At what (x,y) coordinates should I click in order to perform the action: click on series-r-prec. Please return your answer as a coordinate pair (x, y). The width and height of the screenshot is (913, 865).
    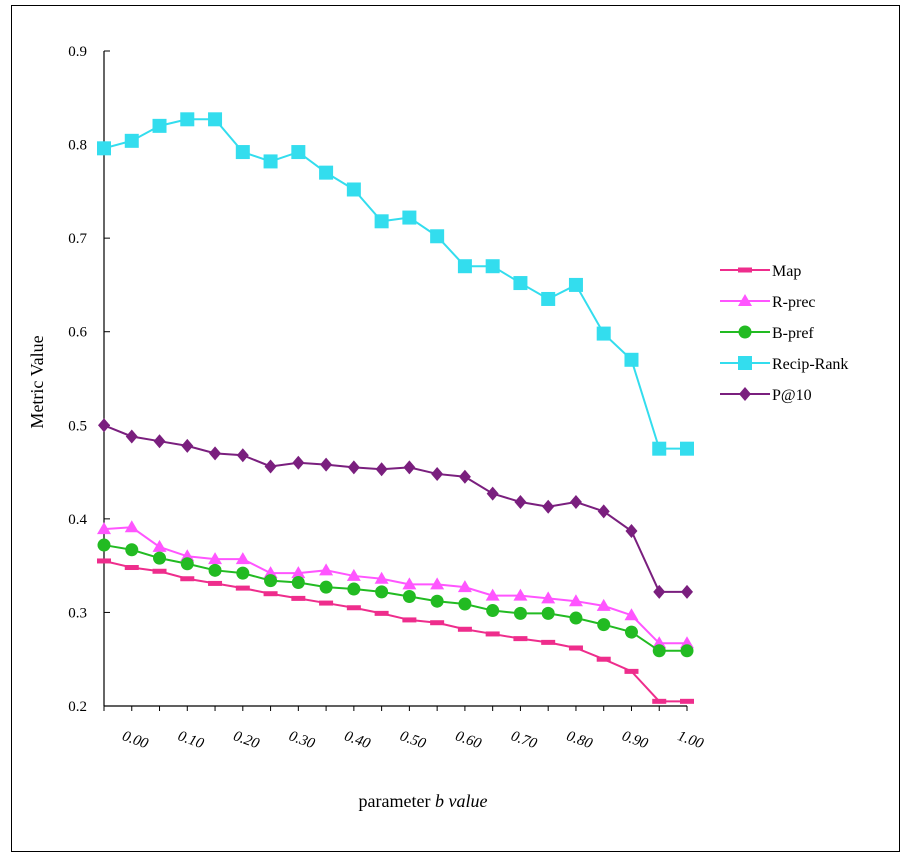
    Looking at the image, I should click on (395, 584).